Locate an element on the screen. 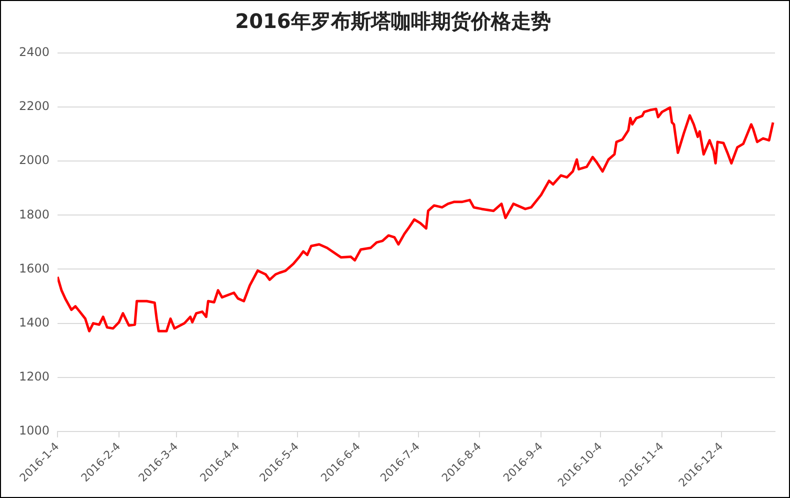 Image resolution: width=790 pixels, height=498 pixels. y-tick-label: 1800 is located at coordinates (34, 214).